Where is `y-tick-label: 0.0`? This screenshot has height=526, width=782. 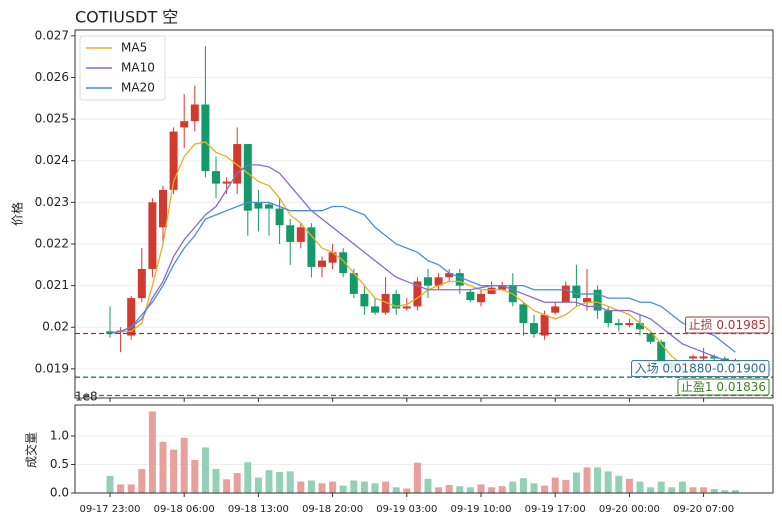 y-tick-label: 0.0 is located at coordinates (59, 493).